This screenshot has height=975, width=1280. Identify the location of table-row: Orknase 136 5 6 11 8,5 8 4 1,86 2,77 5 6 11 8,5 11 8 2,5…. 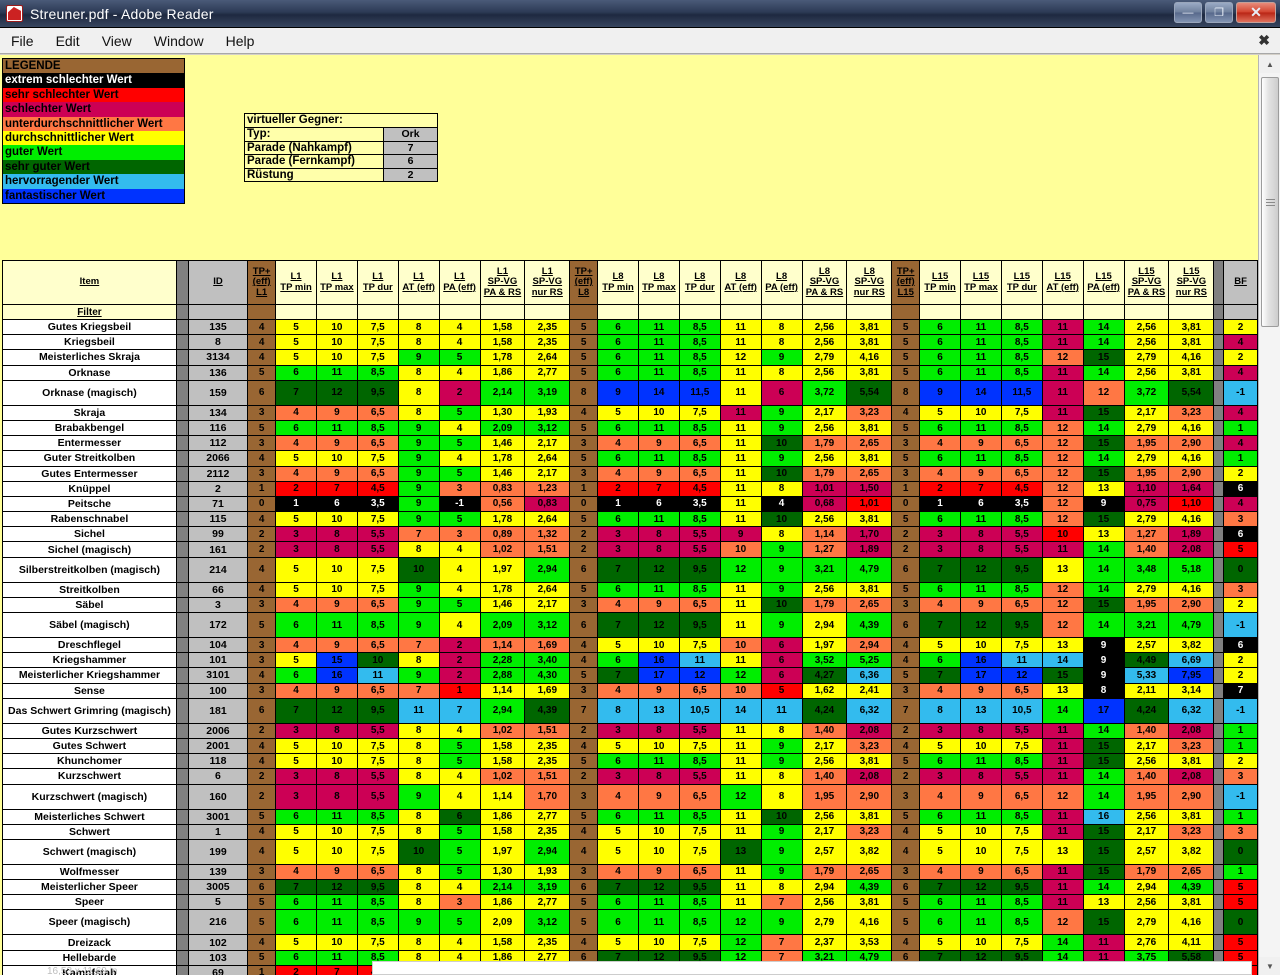
(630, 372).